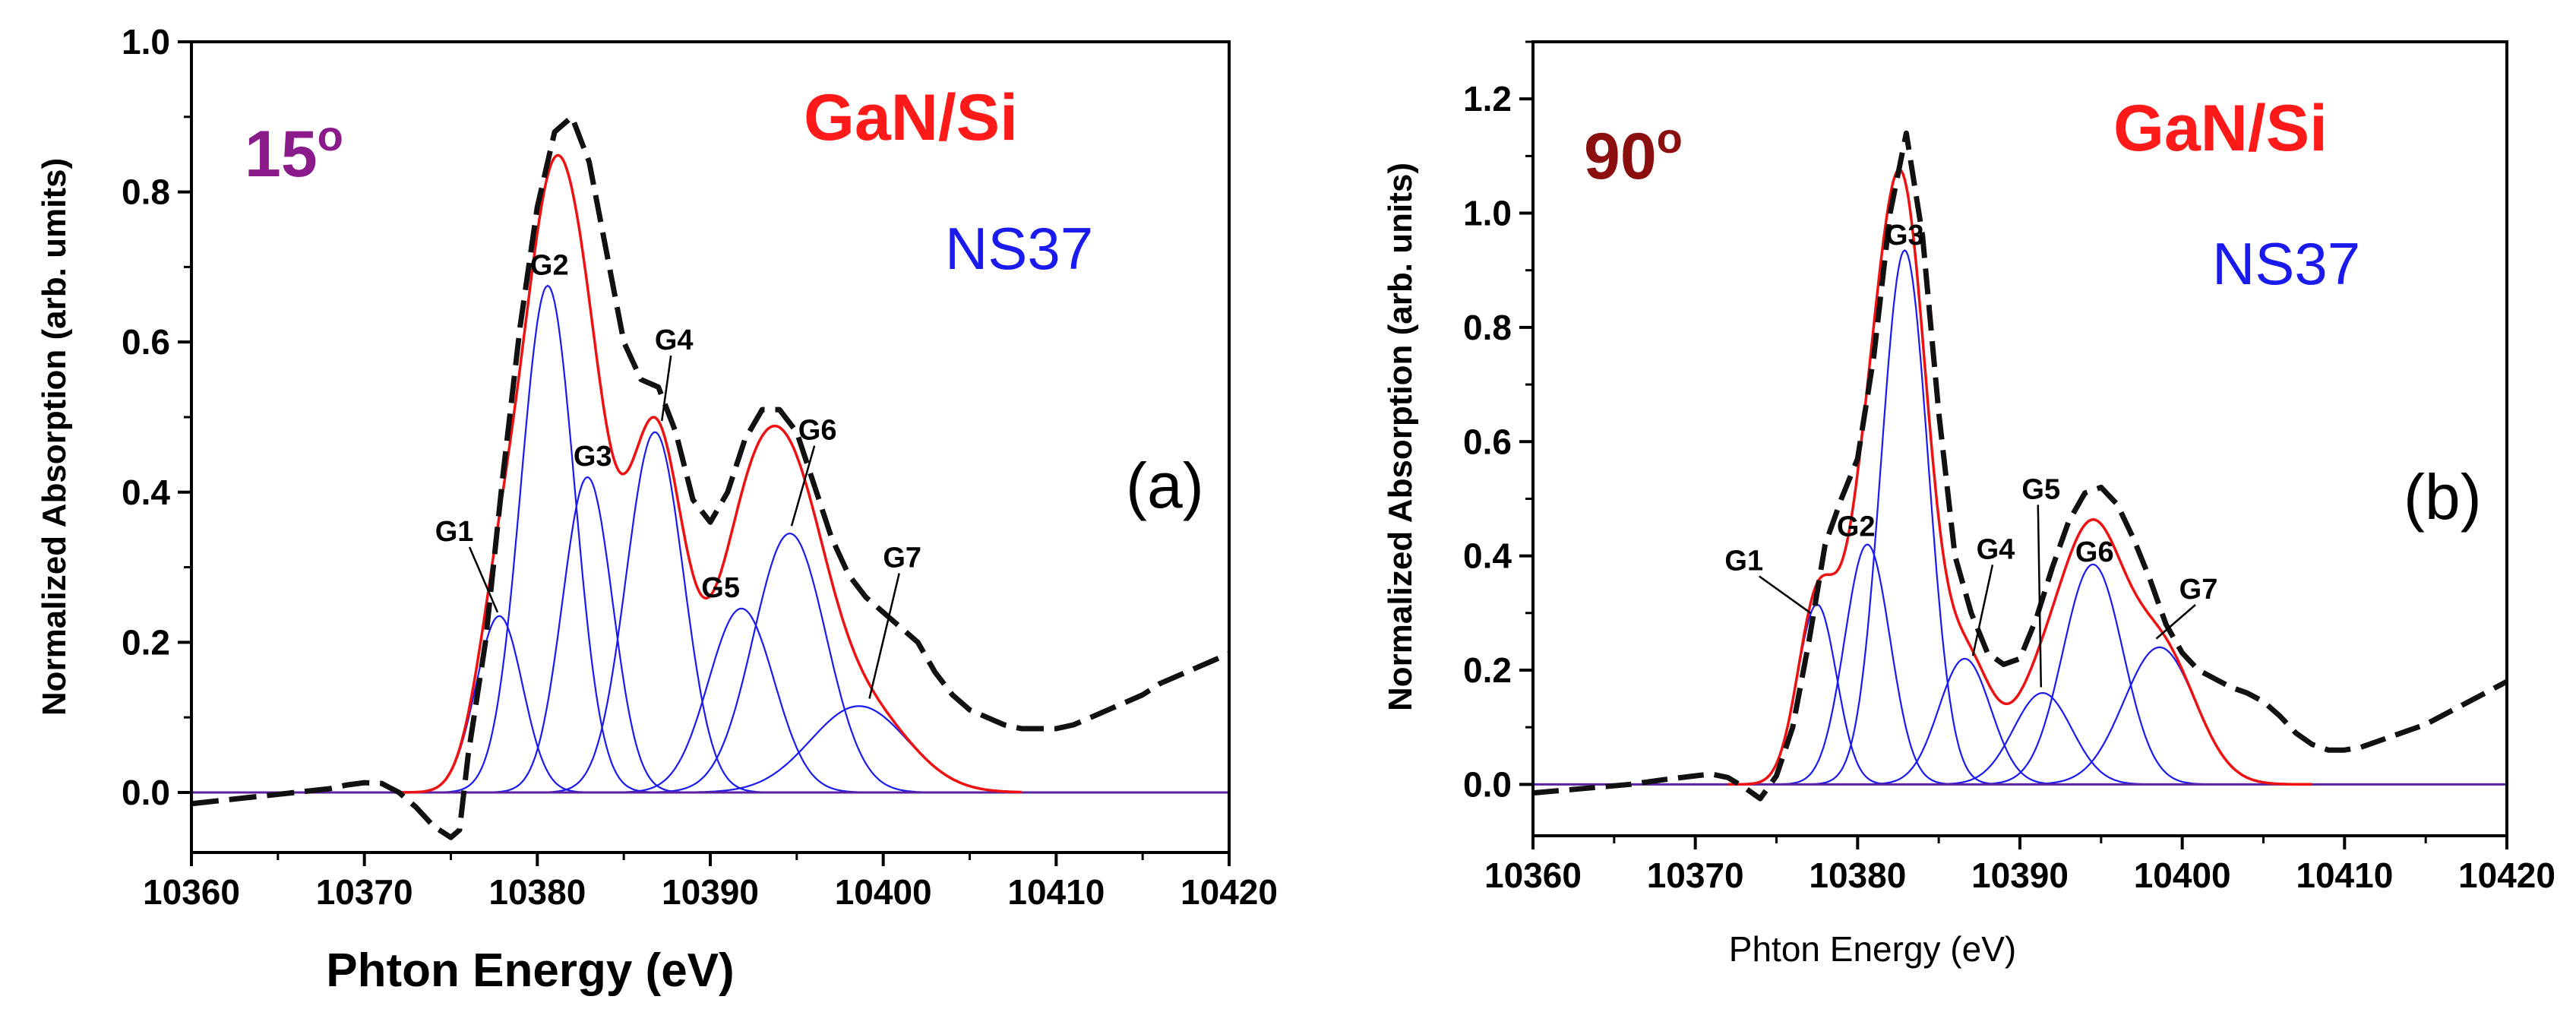  Describe the element at coordinates (1785, 594) in the screenshot. I see `panel-b-leader-g1` at that location.